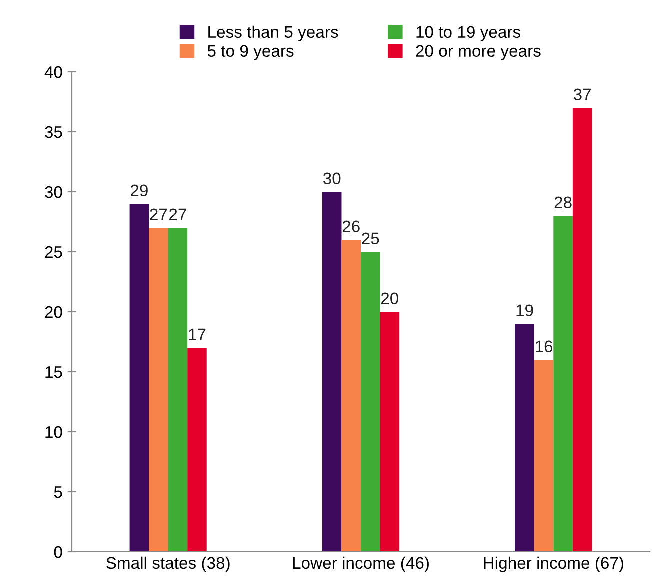 The image size is (656, 584). What do you see at coordinates (332, 178) in the screenshot?
I see `data-label: 30` at bounding box center [332, 178].